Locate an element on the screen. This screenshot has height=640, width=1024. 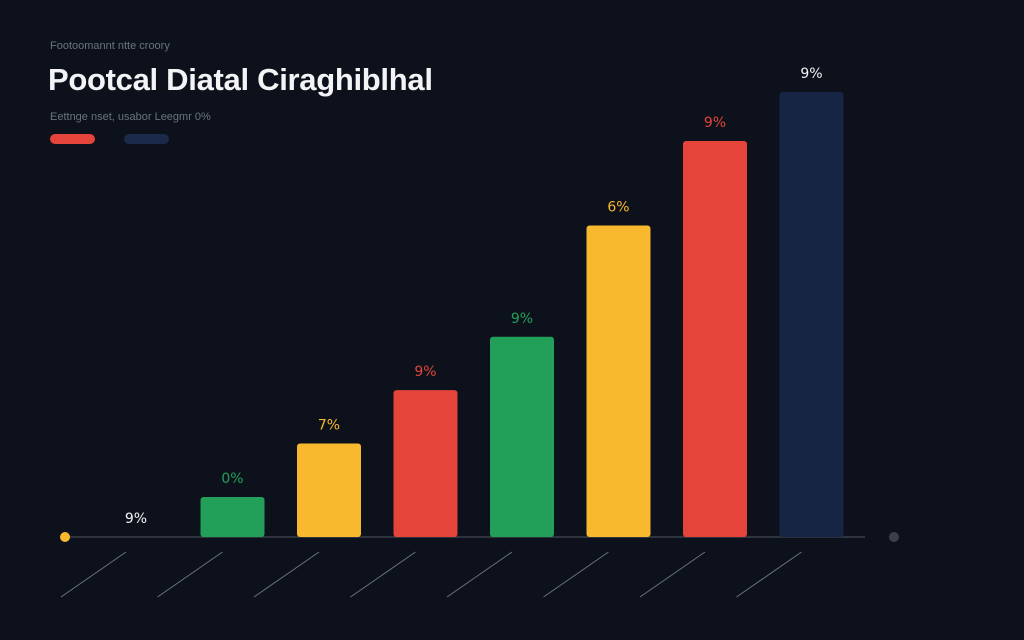
data-label-8: 9% is located at coordinates (811, 74).